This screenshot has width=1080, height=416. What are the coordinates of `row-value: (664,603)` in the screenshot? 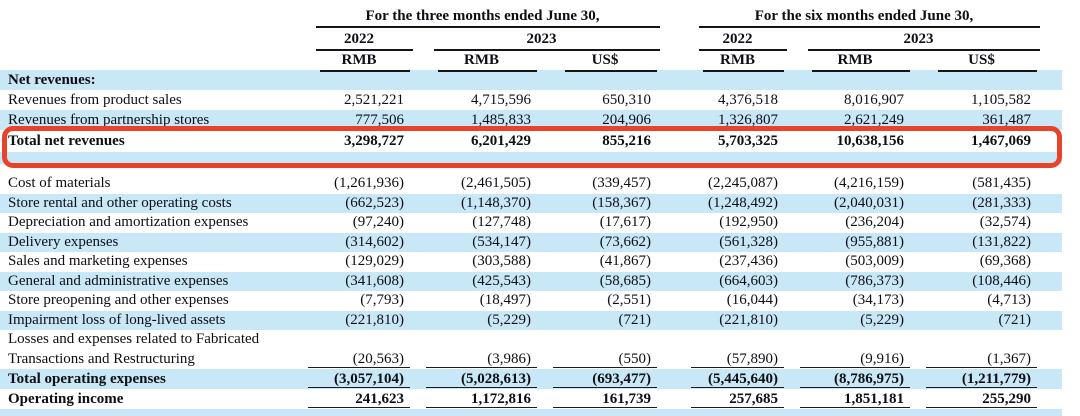 It's located at (748, 280).